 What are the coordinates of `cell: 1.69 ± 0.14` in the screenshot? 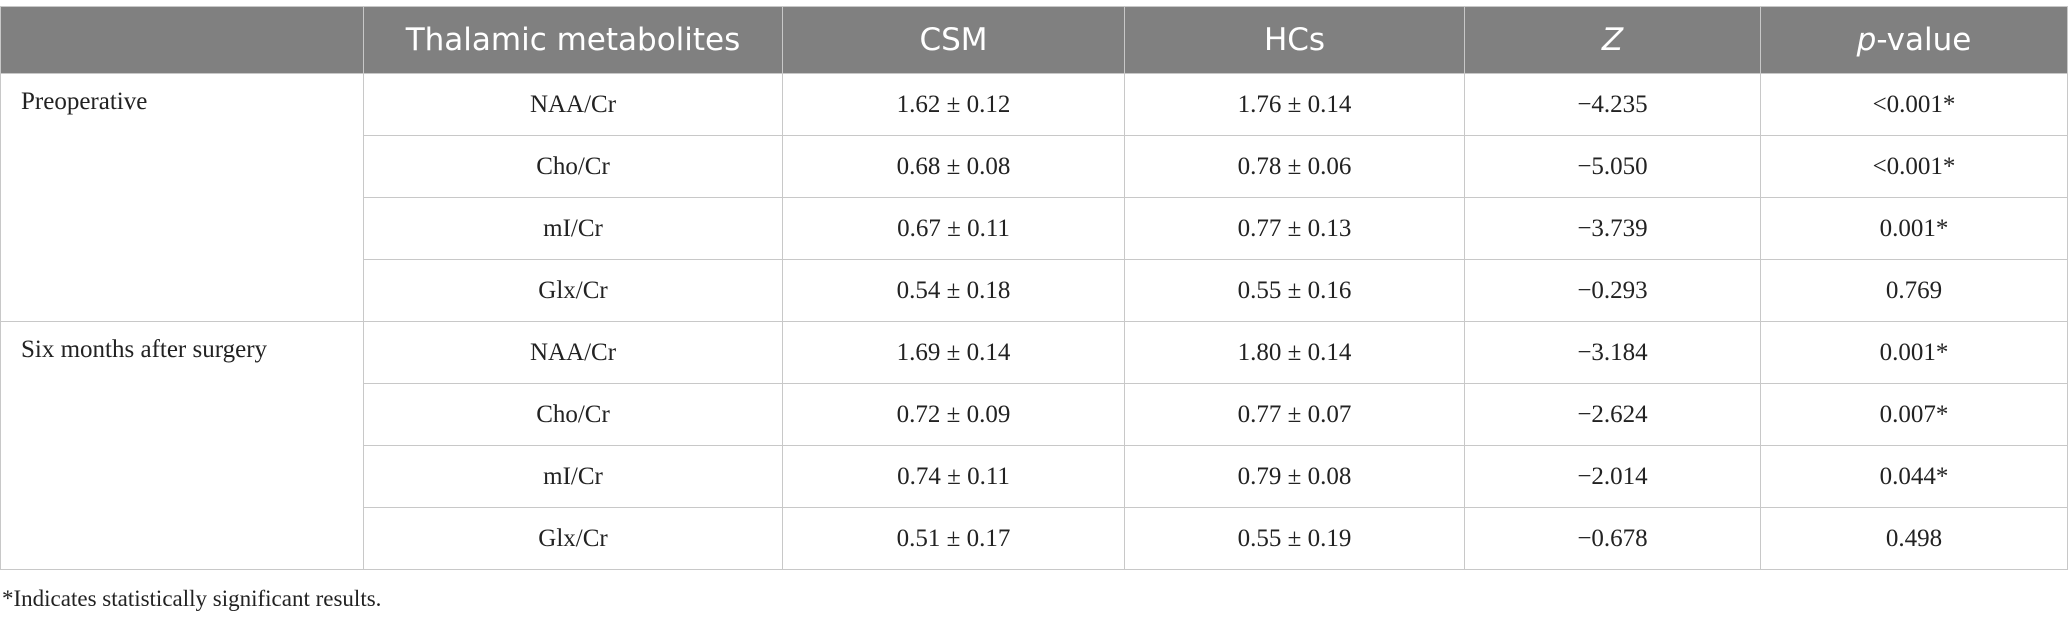 It's located at (953, 352).